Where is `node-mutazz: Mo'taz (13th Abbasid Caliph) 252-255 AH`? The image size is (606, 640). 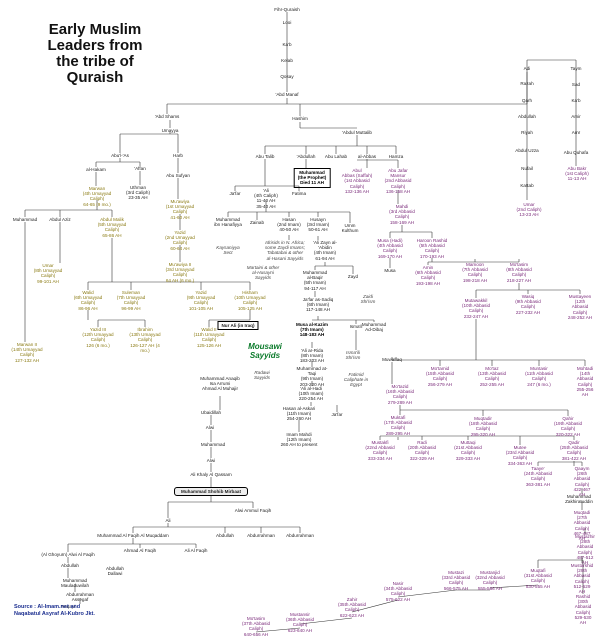 node-mutazz: Mo'taz (13th Abbasid Caliph) 252-255 AH is located at coordinates (492, 376).